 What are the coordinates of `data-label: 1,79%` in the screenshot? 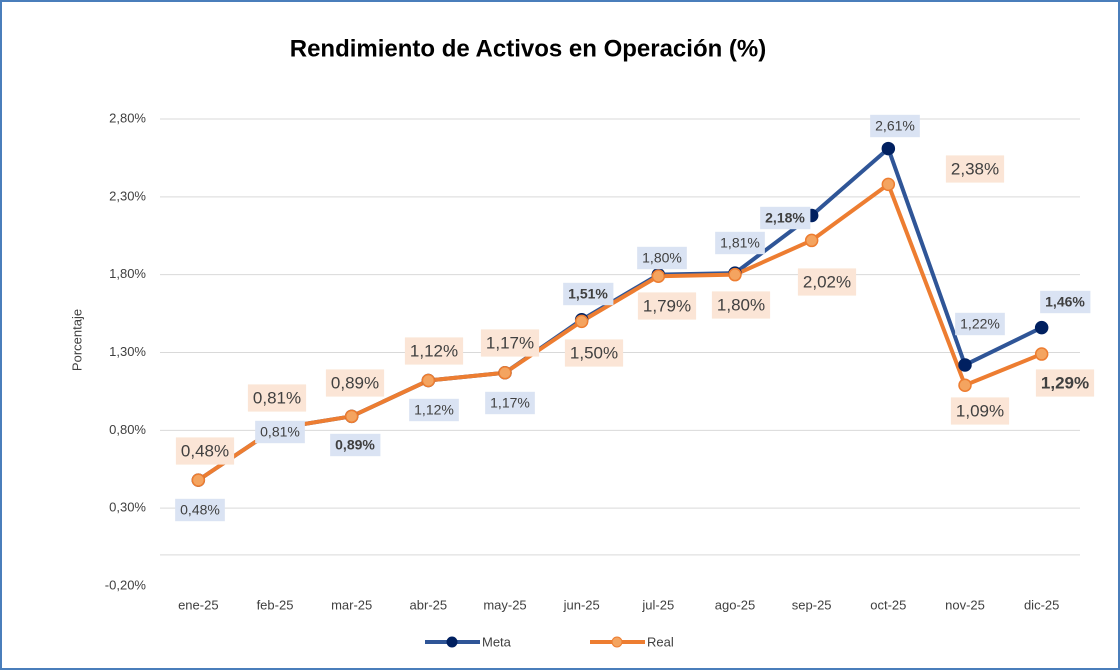 It's located at (667, 306).